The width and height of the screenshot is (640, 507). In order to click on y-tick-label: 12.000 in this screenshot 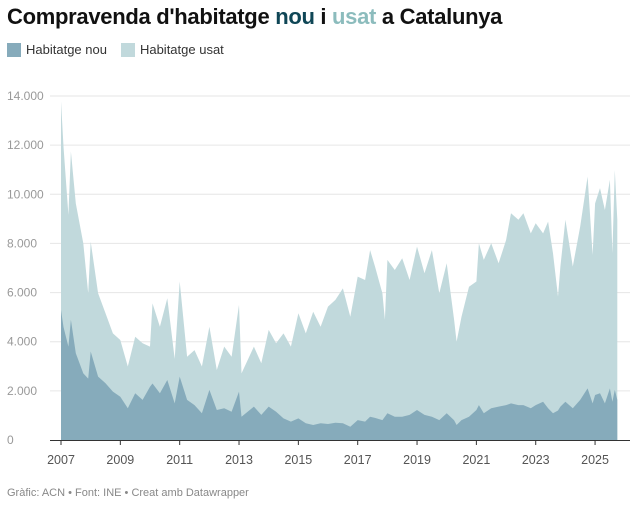, I will do `click(25, 145)`.